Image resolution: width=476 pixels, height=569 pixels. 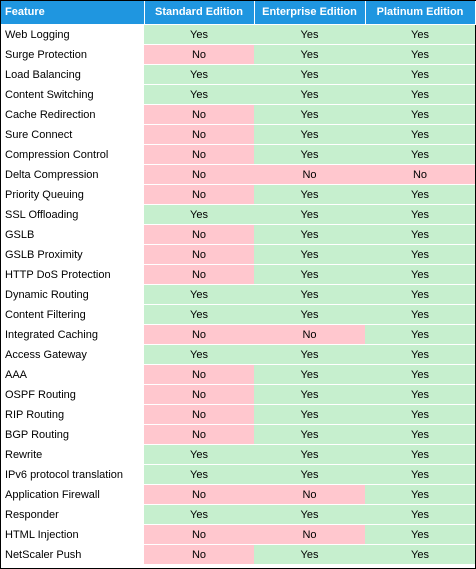 I want to click on table-row: GSLB Proximity No Yes Yes, so click(x=238, y=254).